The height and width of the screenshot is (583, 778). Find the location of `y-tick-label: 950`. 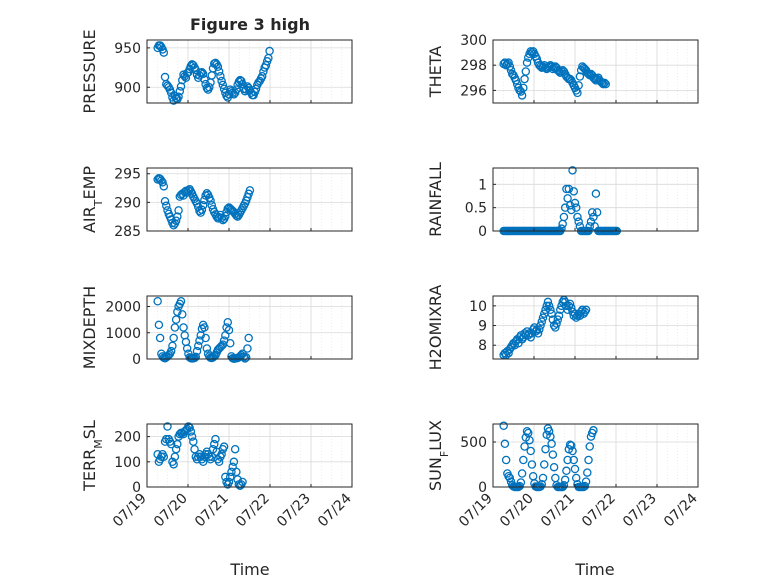

y-tick-label: 950 is located at coordinates (127, 49).